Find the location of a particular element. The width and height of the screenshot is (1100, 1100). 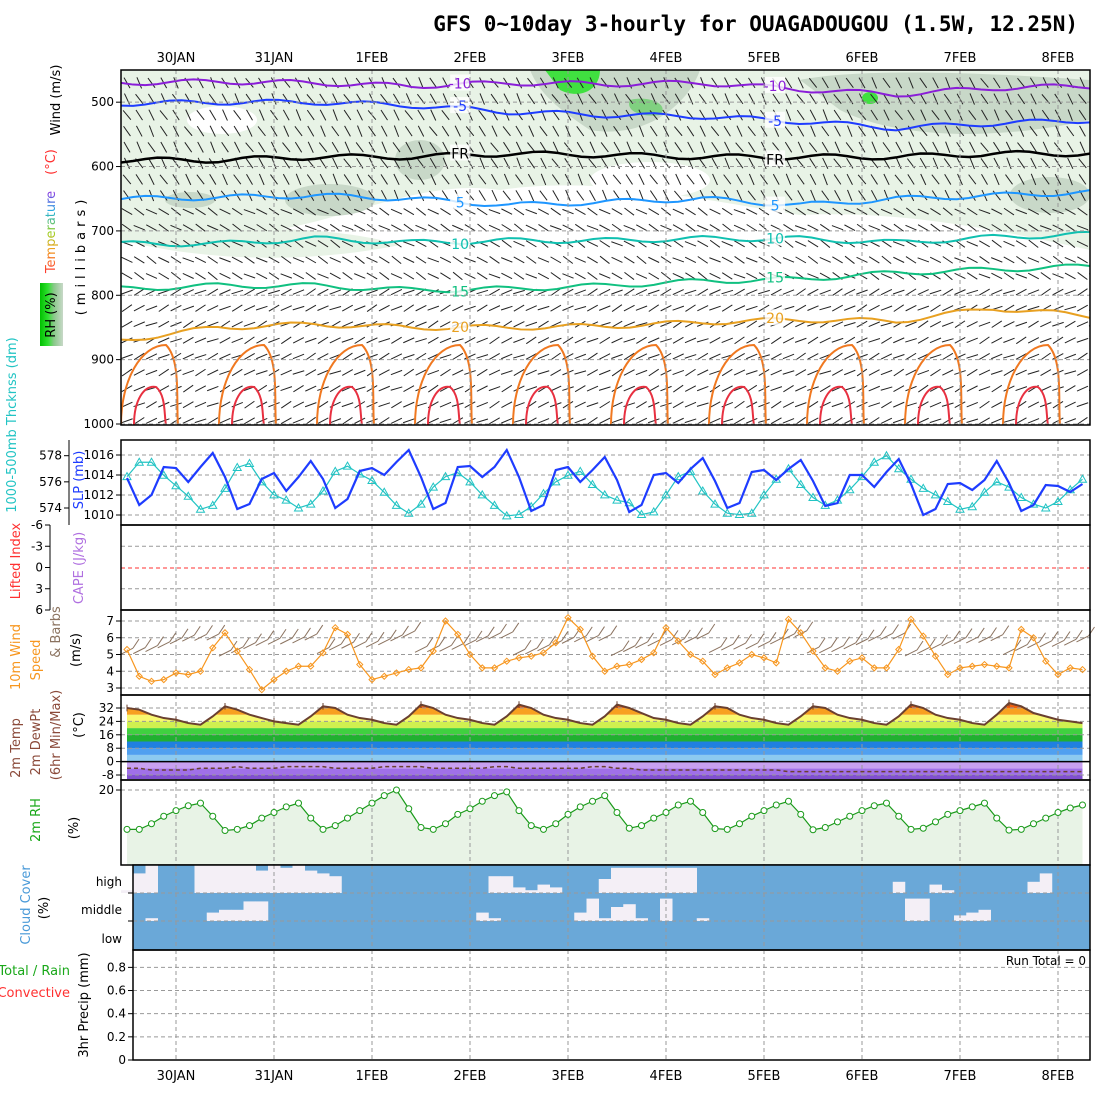

thickness-point is located at coordinates (188, 495).